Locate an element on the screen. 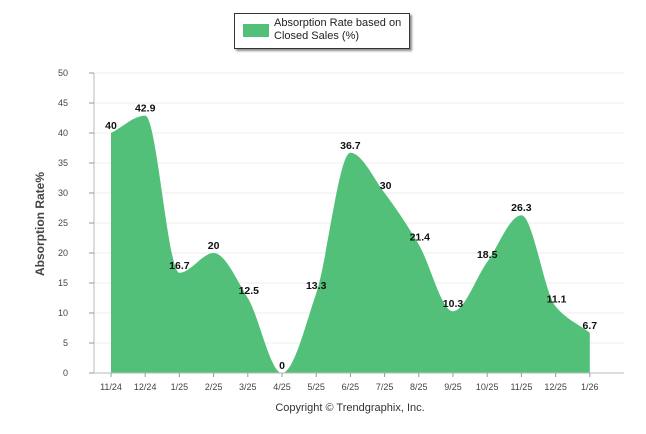  data-label: 42.9 is located at coordinates (145, 109).